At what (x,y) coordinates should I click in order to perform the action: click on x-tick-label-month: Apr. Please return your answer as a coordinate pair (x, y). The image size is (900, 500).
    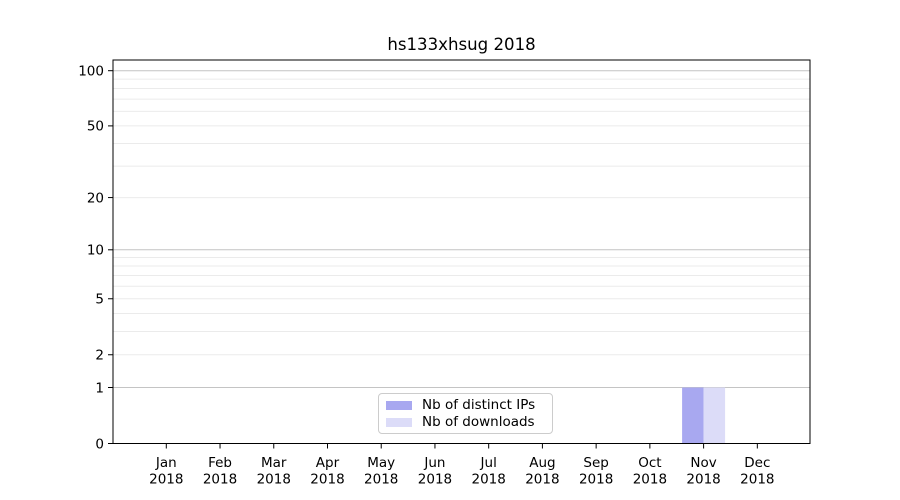
    Looking at the image, I should click on (328, 463).